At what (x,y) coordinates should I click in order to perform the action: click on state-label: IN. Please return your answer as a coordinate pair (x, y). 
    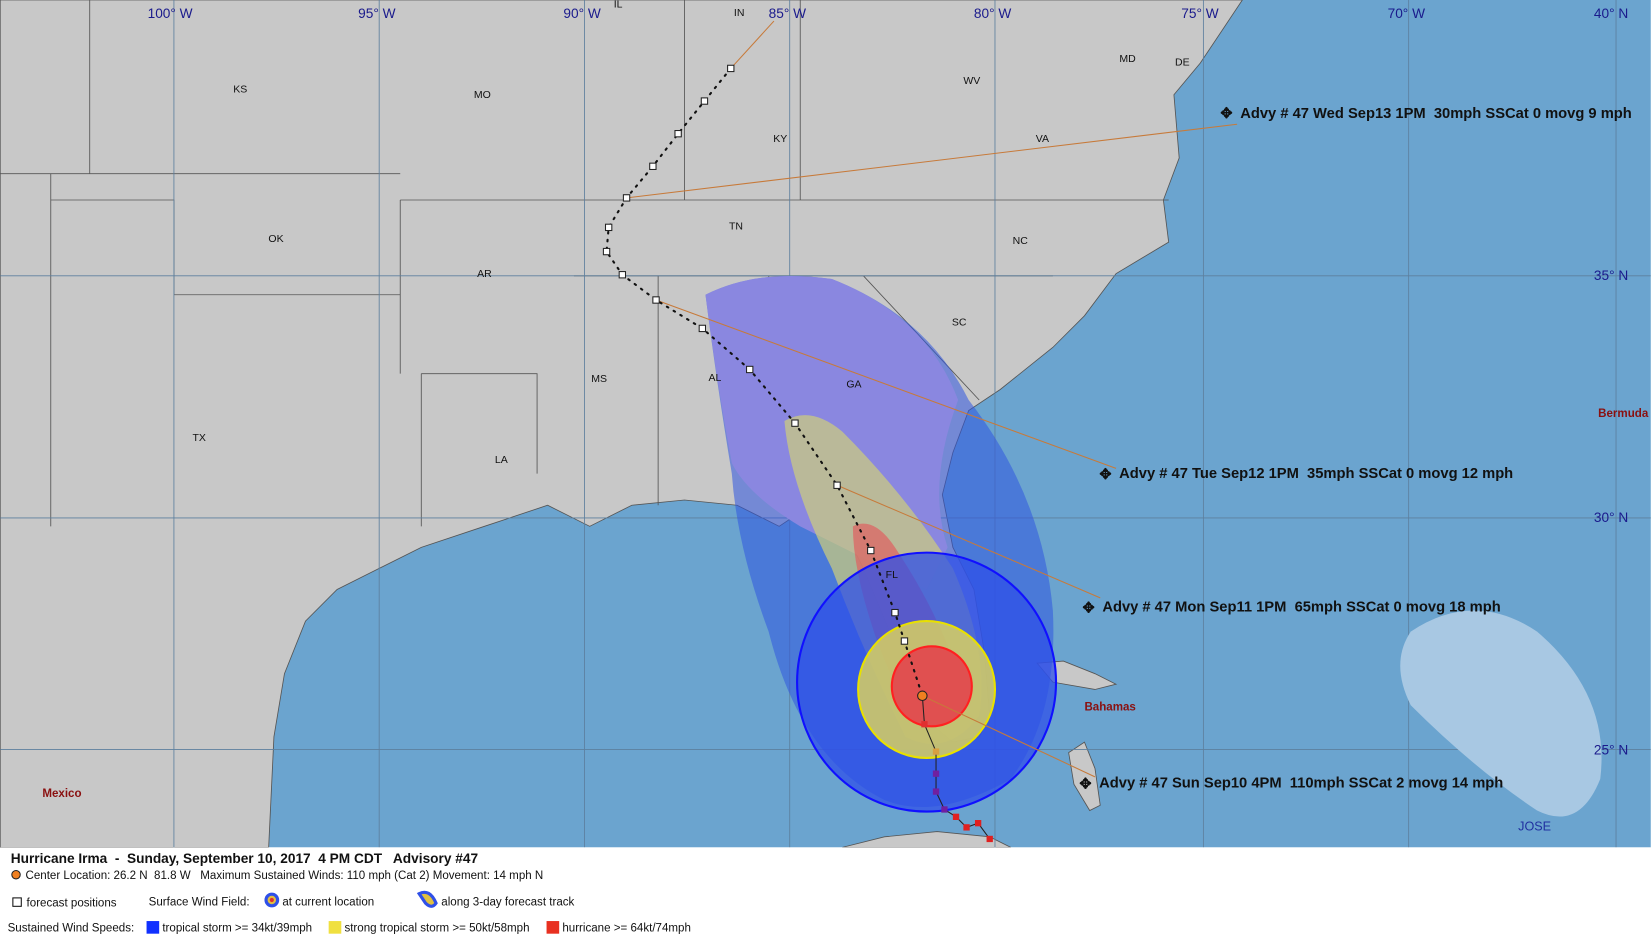
    Looking at the image, I should click on (739, 13).